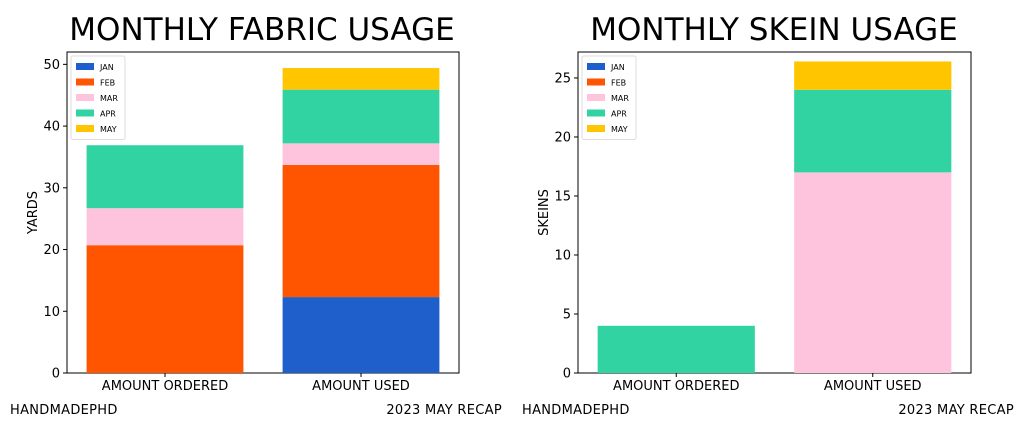 This screenshot has height=427, width=1024. What do you see at coordinates (567, 314) in the screenshot?
I see `y-tick-label: 5` at bounding box center [567, 314].